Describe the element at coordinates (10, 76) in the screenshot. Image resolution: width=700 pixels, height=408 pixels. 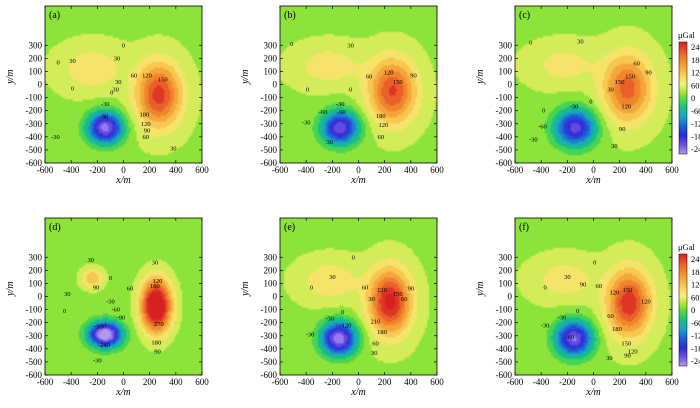
I see `y-axis-label: y/m` at that location.